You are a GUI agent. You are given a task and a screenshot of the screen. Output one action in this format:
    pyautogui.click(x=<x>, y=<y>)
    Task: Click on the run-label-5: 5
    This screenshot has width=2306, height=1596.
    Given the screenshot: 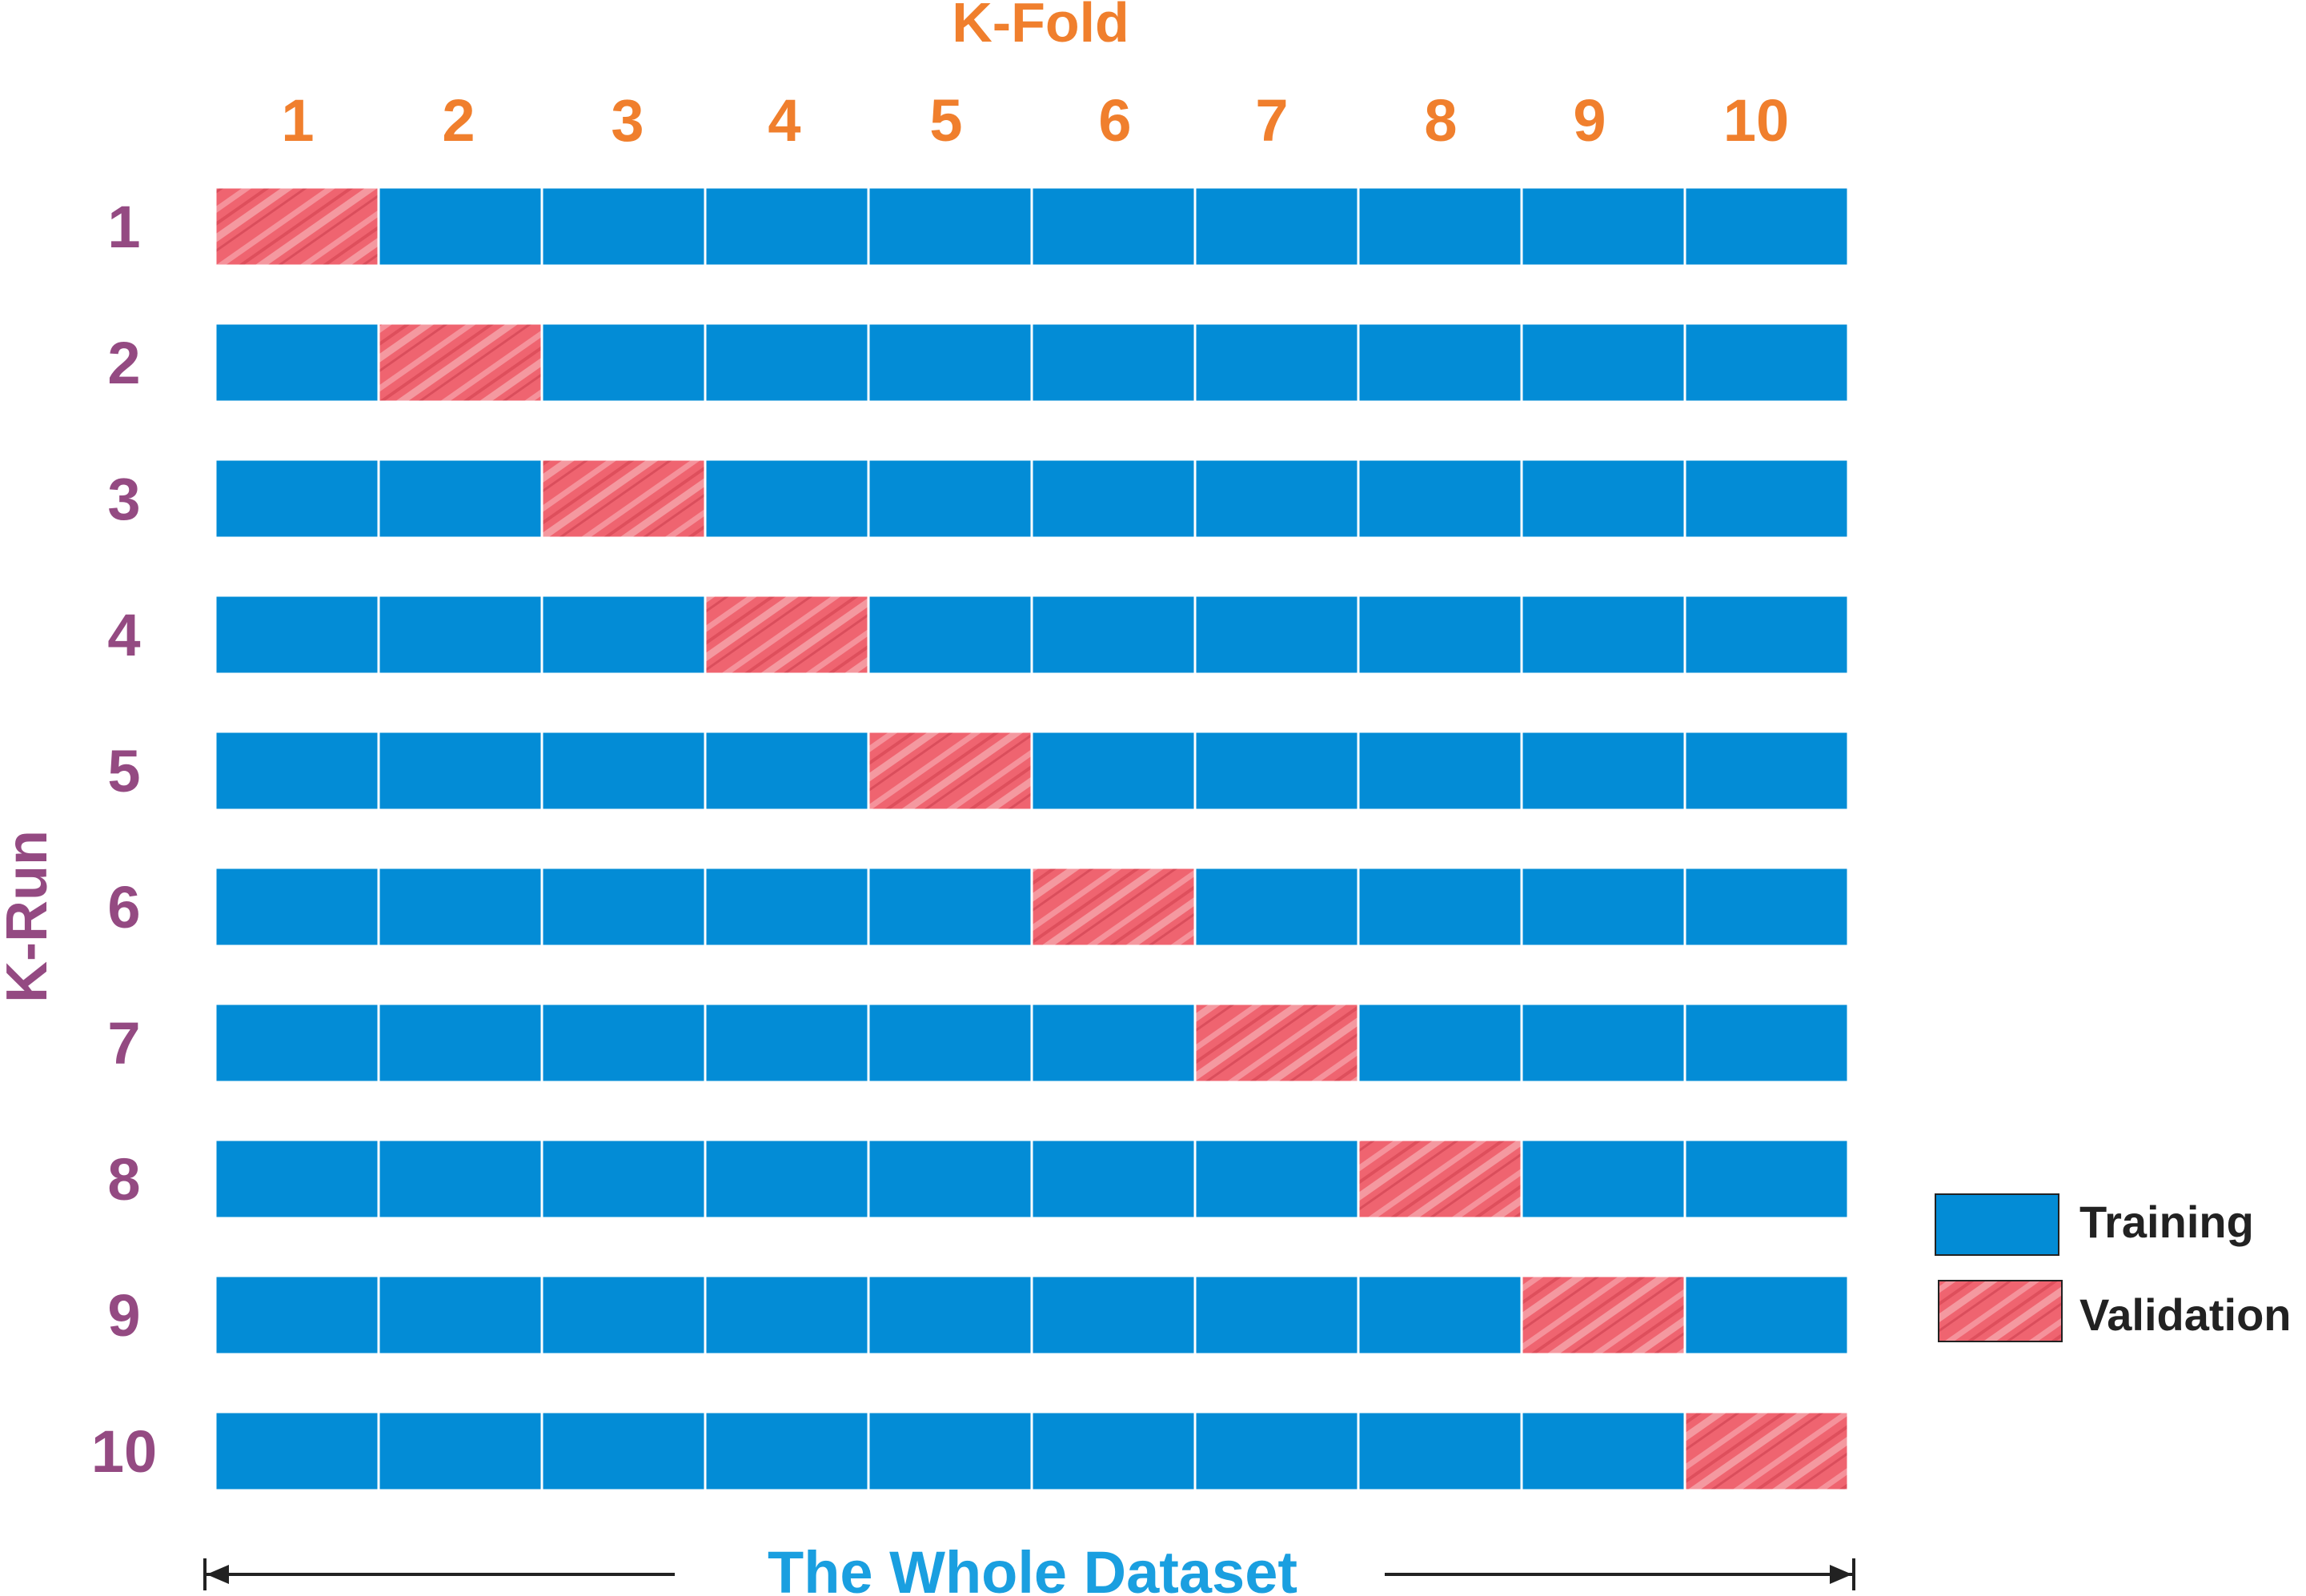 What is the action you would take?
    pyautogui.click(x=124, y=771)
    